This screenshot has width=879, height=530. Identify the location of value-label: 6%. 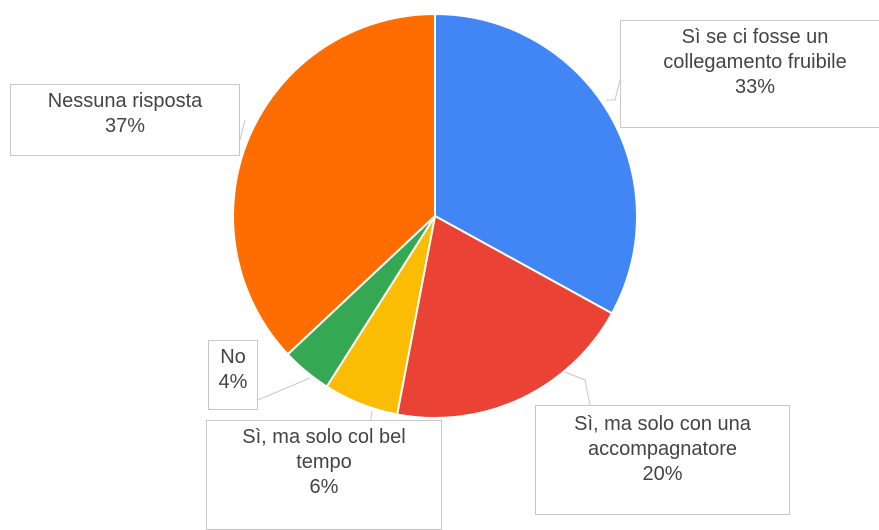
(324, 487).